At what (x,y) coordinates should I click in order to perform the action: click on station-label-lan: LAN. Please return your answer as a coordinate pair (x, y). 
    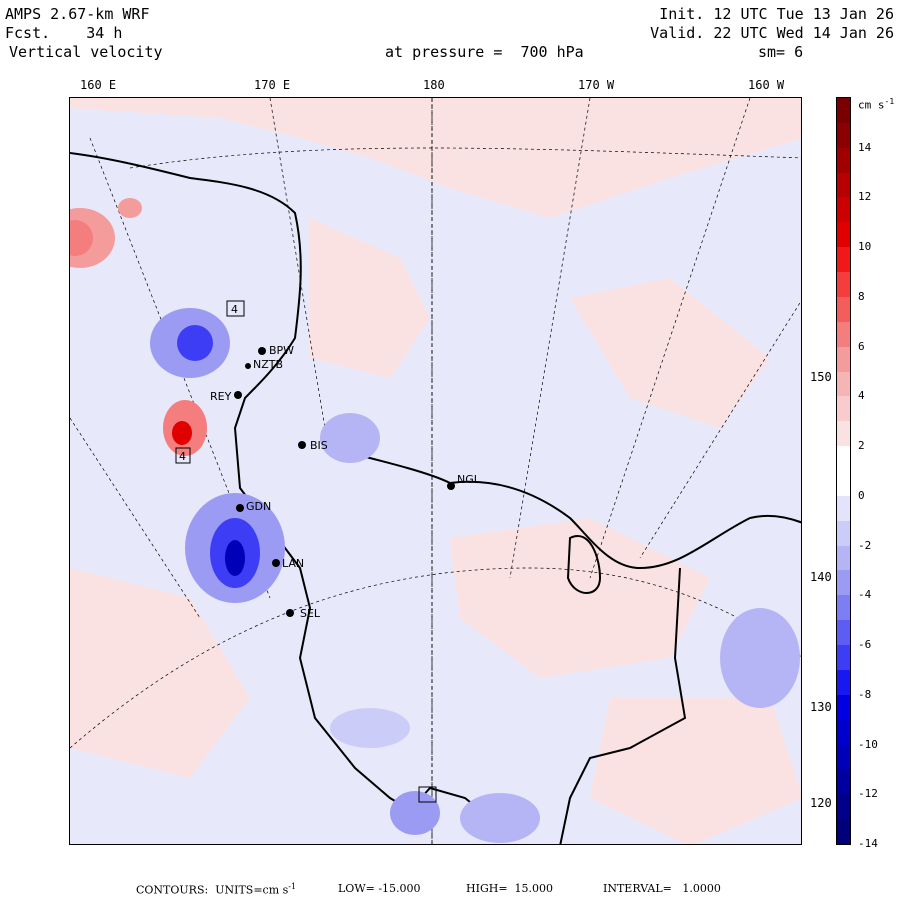
    Looking at the image, I should click on (293, 563).